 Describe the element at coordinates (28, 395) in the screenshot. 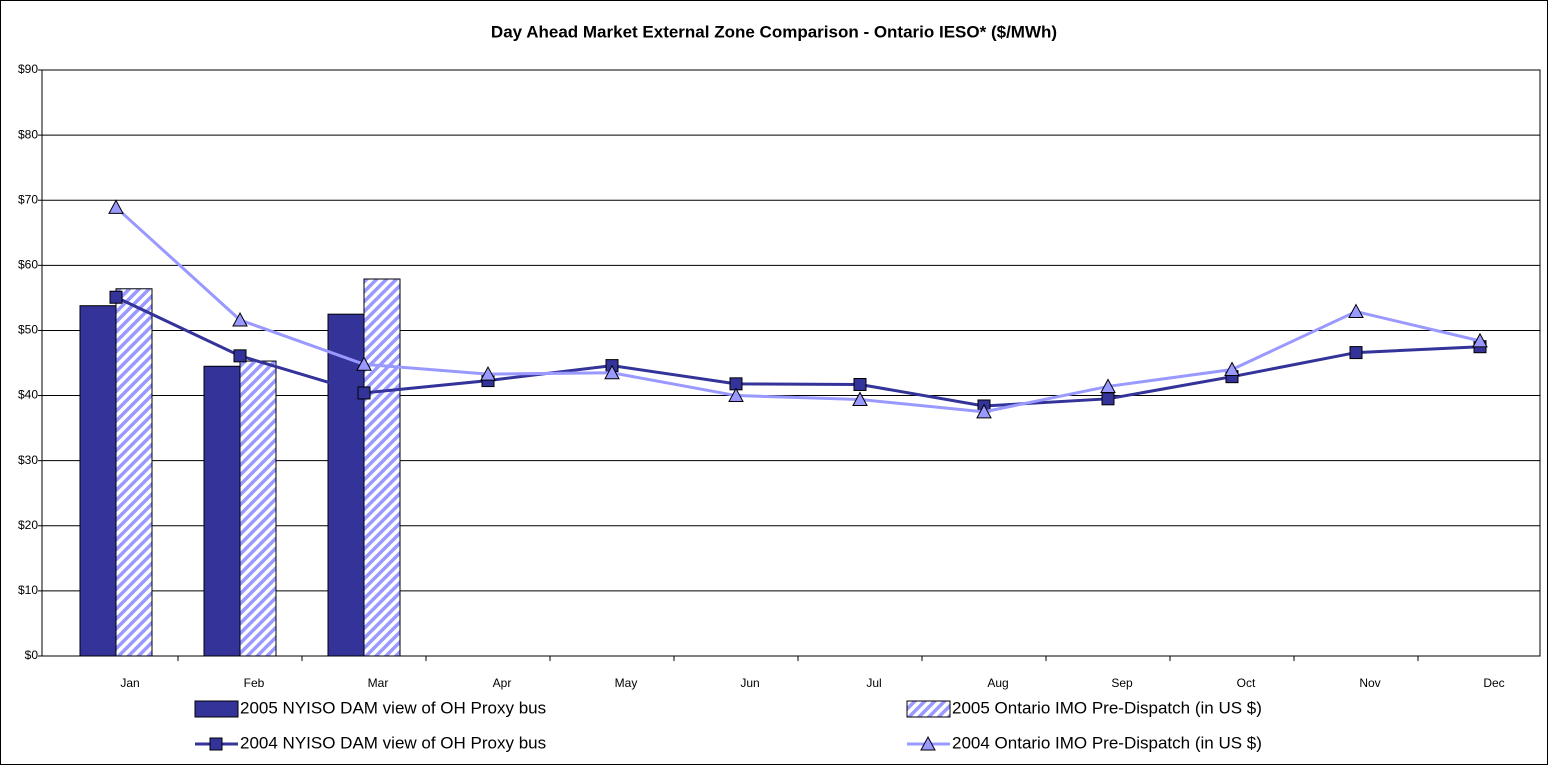

I see `y-tick-label: $40` at that location.